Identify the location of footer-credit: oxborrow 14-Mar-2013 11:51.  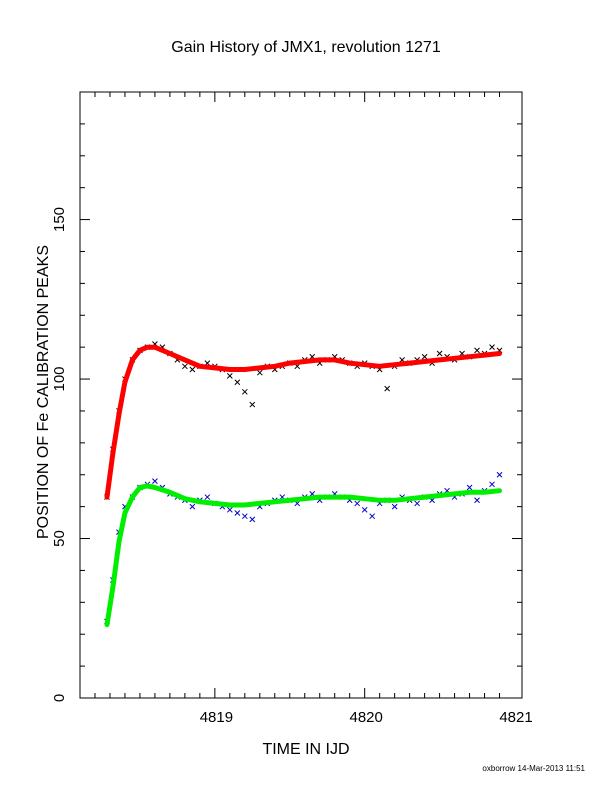
(533, 768).